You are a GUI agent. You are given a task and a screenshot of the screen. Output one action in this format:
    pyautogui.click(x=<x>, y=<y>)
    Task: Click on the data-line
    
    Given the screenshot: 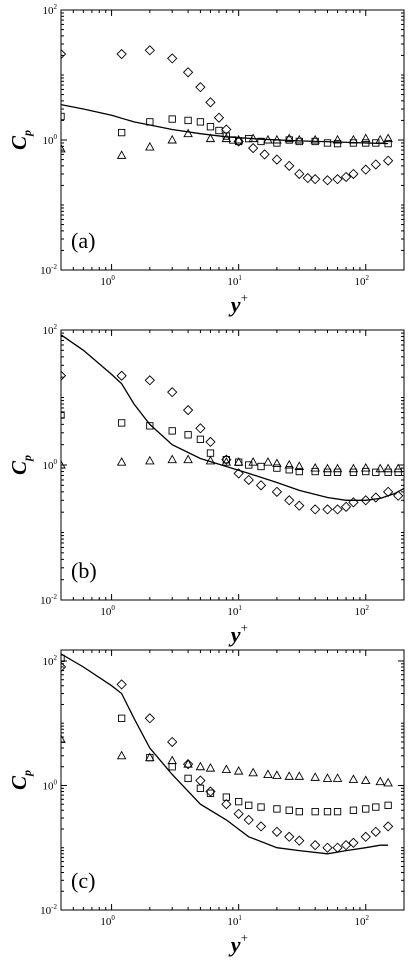 What is the action you would take?
    pyautogui.click(x=225, y=124)
    